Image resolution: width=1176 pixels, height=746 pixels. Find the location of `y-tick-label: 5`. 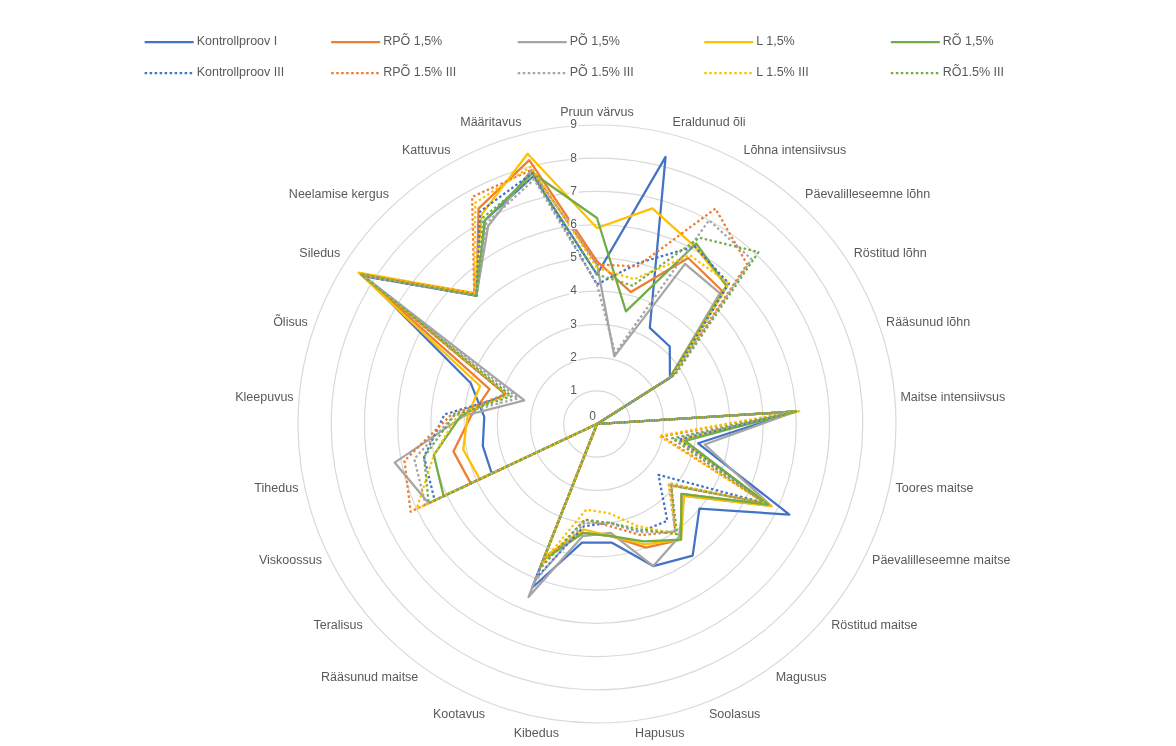

y-tick-label: 5 is located at coordinates (574, 257).